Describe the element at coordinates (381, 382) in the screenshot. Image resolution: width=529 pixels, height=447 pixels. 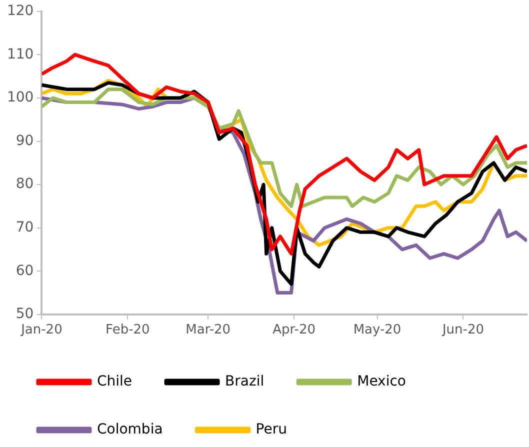
I see `legend-label: Mexico` at that location.